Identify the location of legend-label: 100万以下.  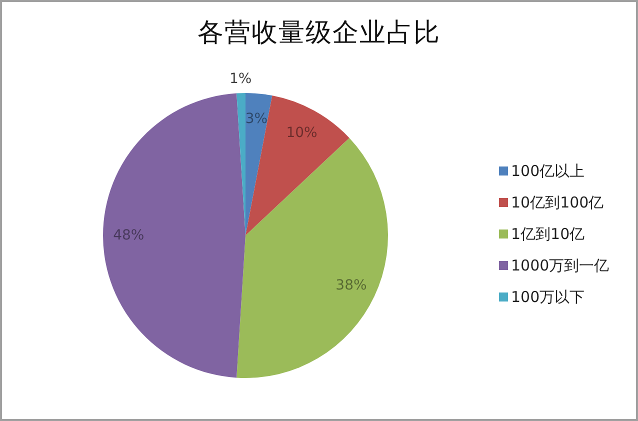
(548, 297).